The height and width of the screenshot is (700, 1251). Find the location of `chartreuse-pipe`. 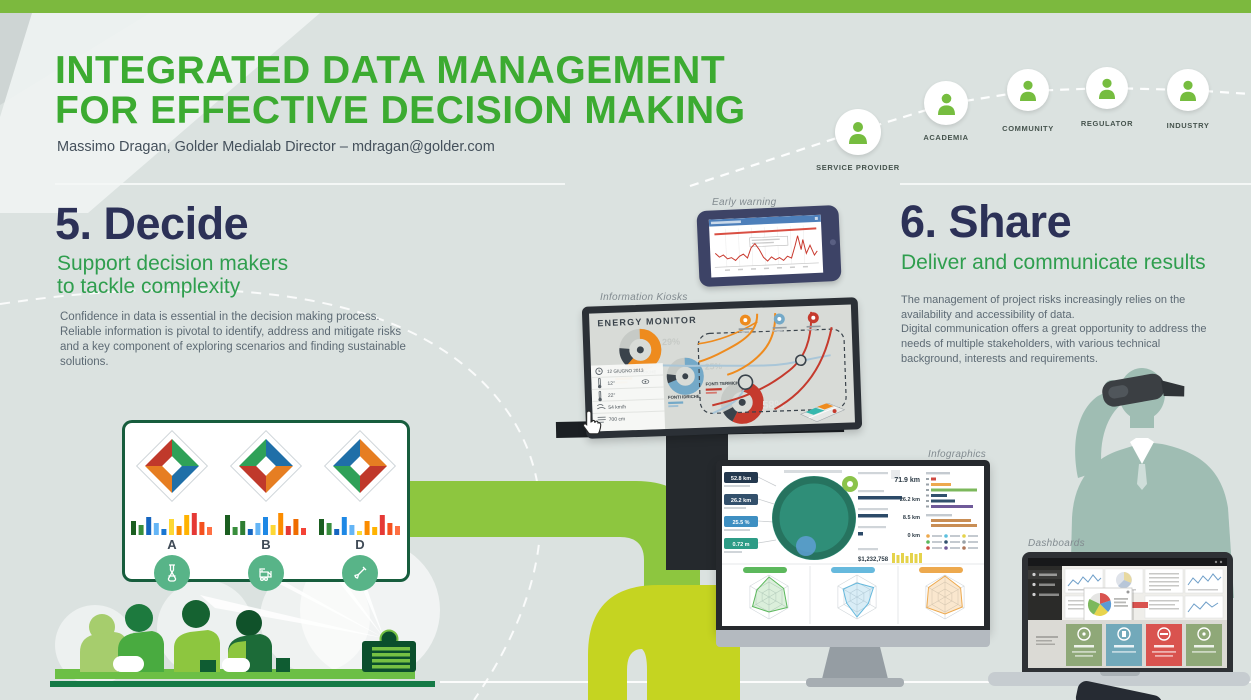

chartreuse-pipe is located at coordinates (664, 642).